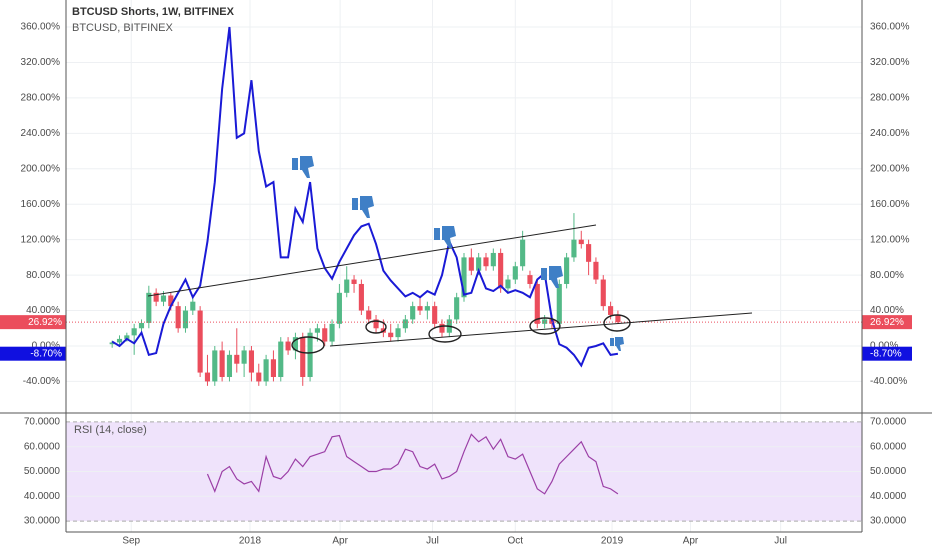 Image resolution: width=932 pixels, height=550 pixels. Describe the element at coordinates (153, 12) in the screenshot. I see `chart-title: BTCUSD Shorts, 1W, BITFINEX` at that location.